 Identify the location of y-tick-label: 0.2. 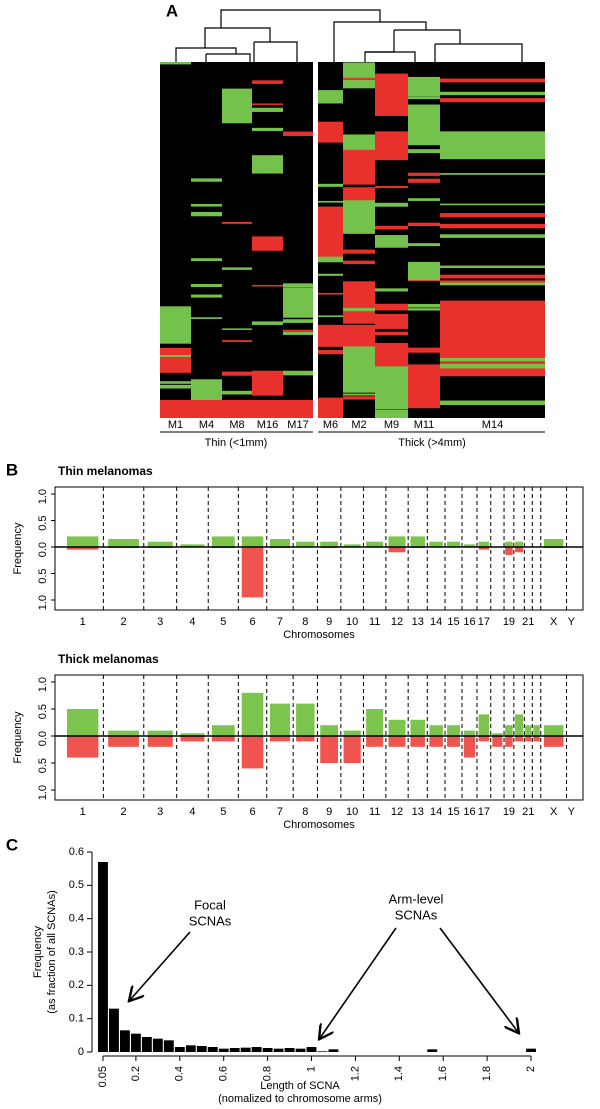
(76, 985).